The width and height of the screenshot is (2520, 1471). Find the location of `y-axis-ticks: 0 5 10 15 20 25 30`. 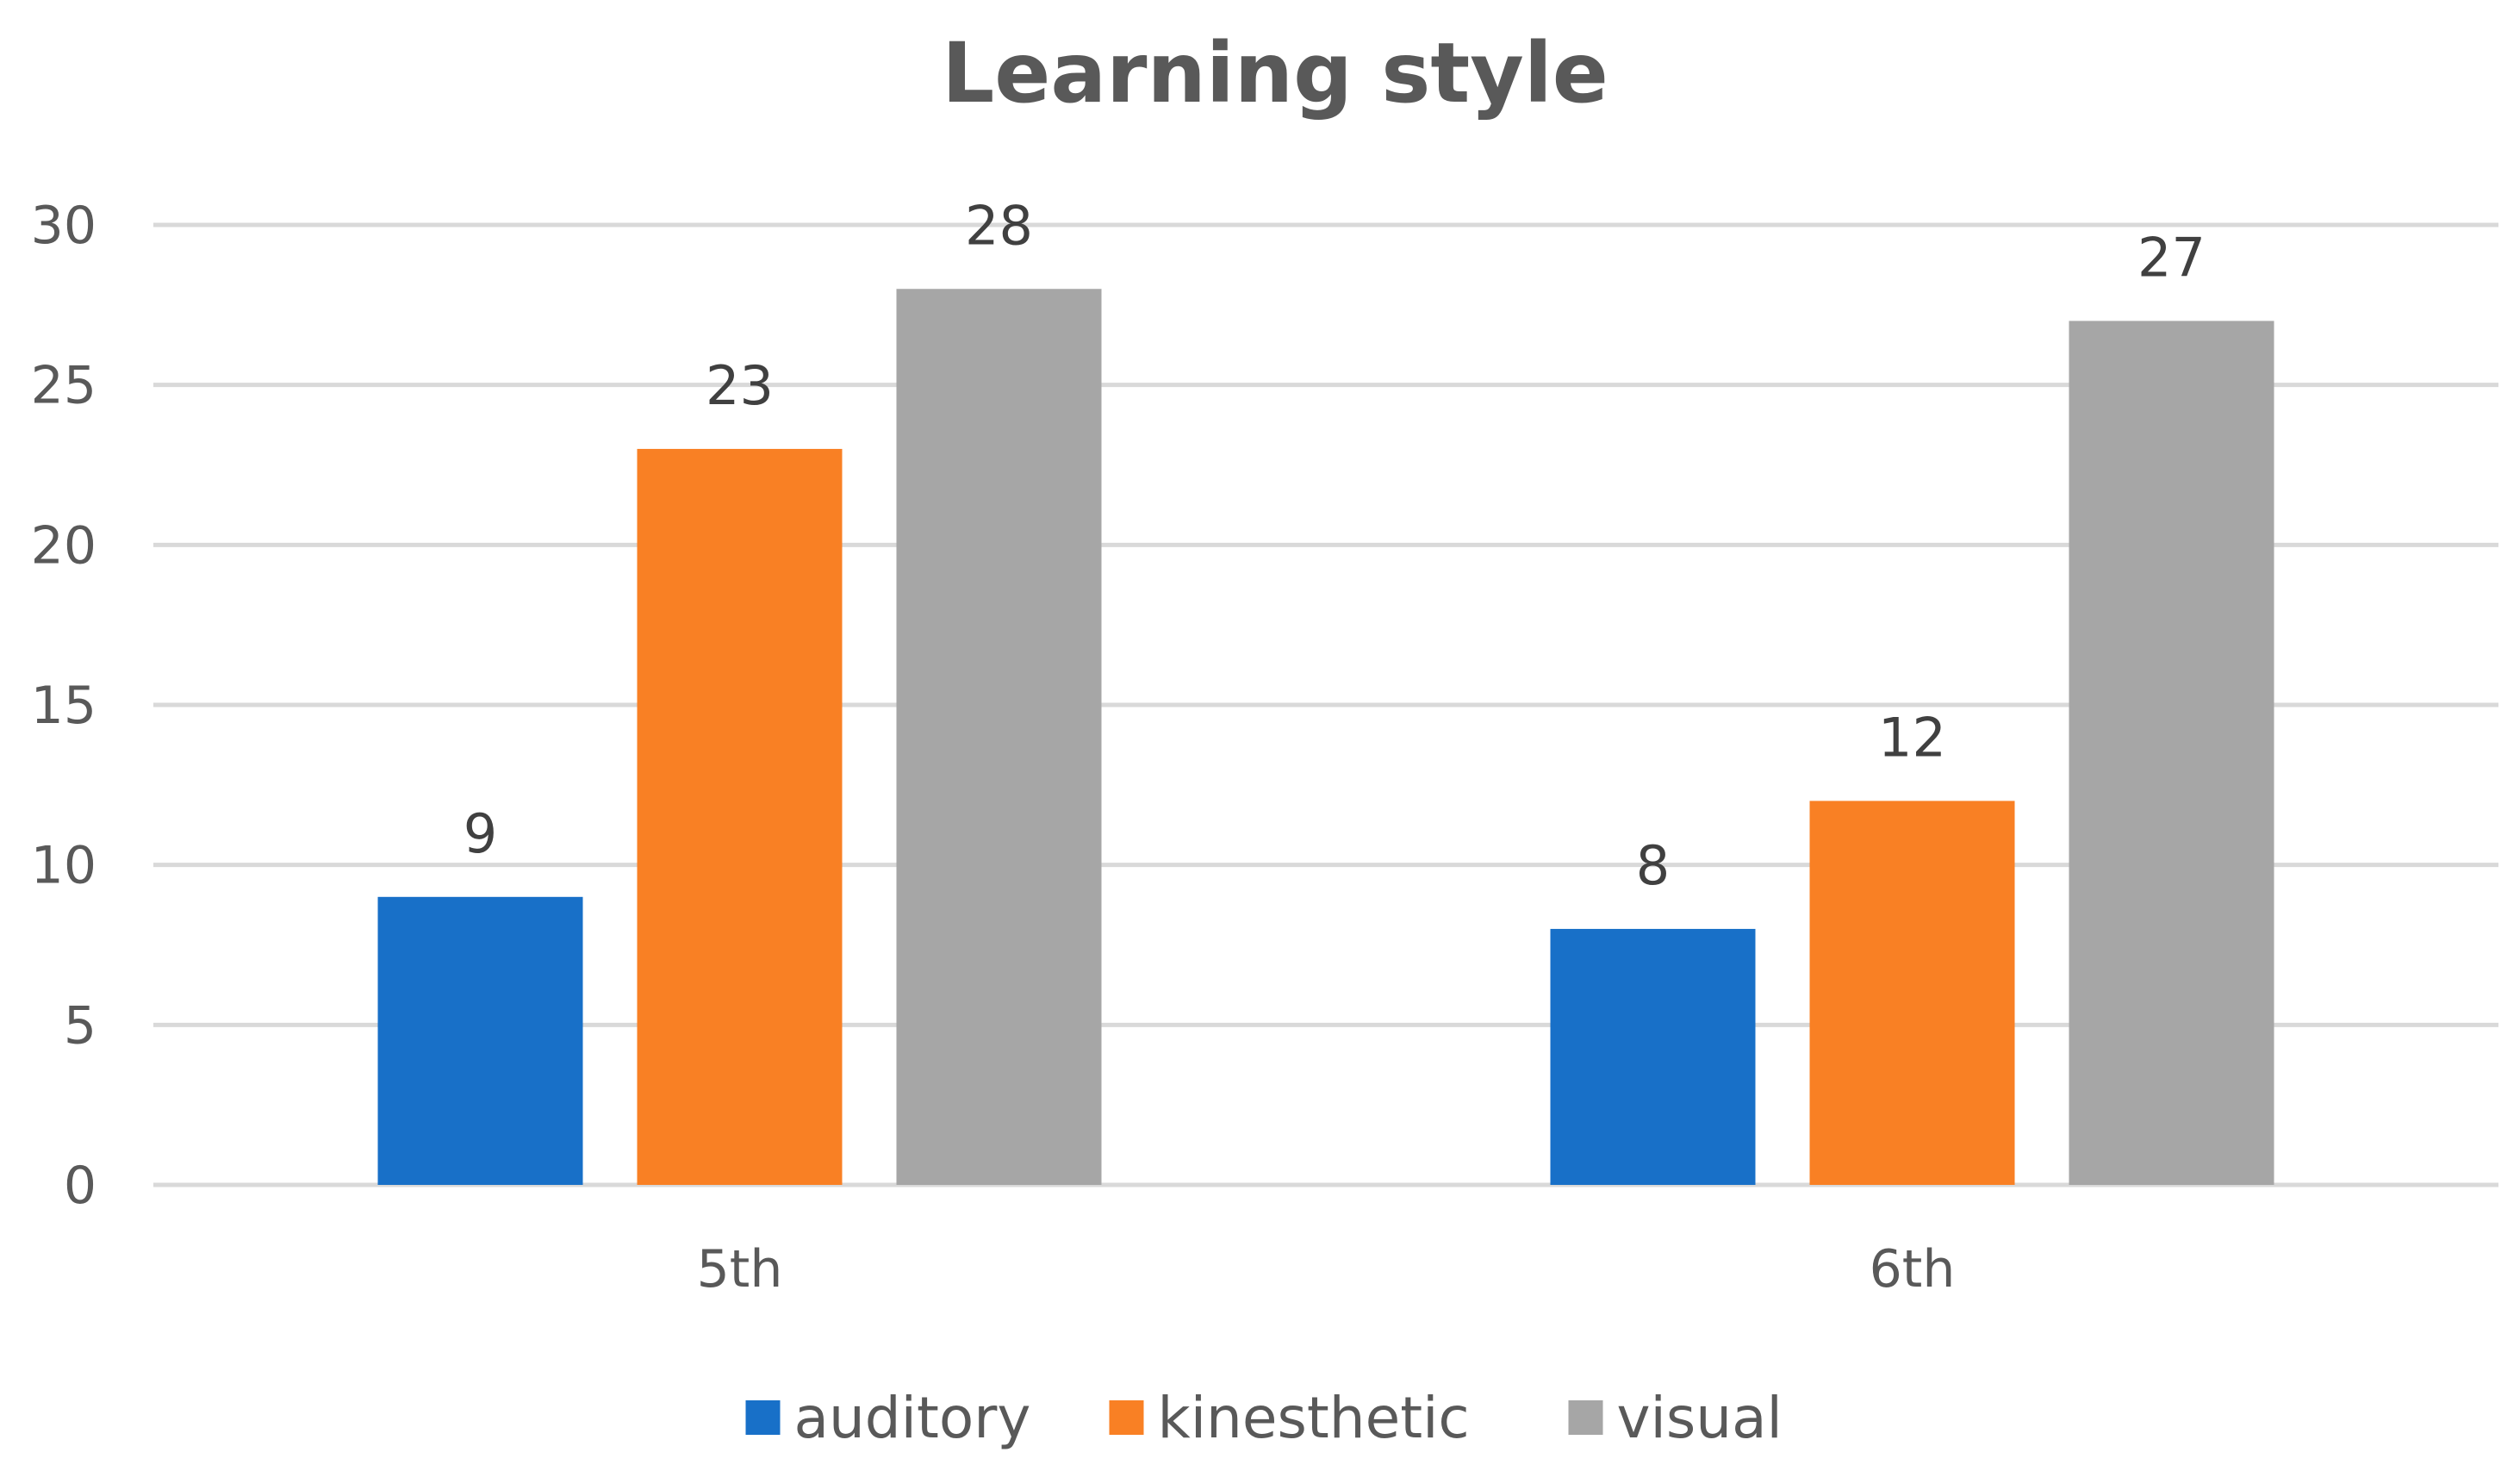

y-axis-ticks: 0 5 10 15 20 25 30 is located at coordinates (64, 706).